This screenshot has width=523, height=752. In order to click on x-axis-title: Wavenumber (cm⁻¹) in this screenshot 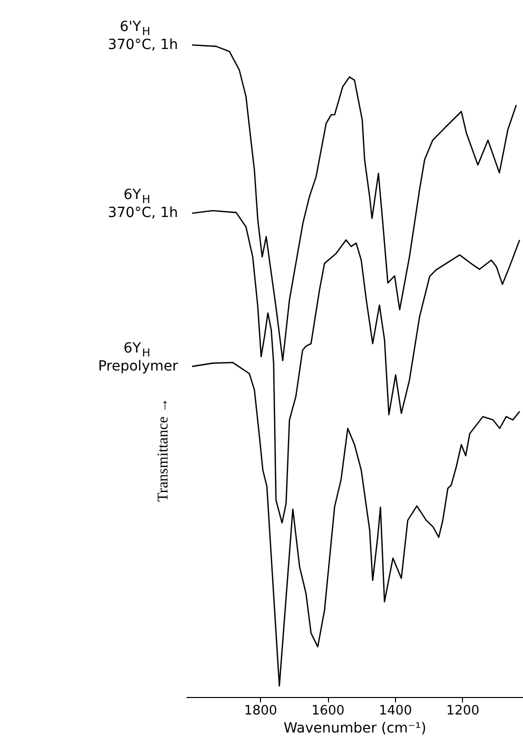, I will do `click(355, 728)`.